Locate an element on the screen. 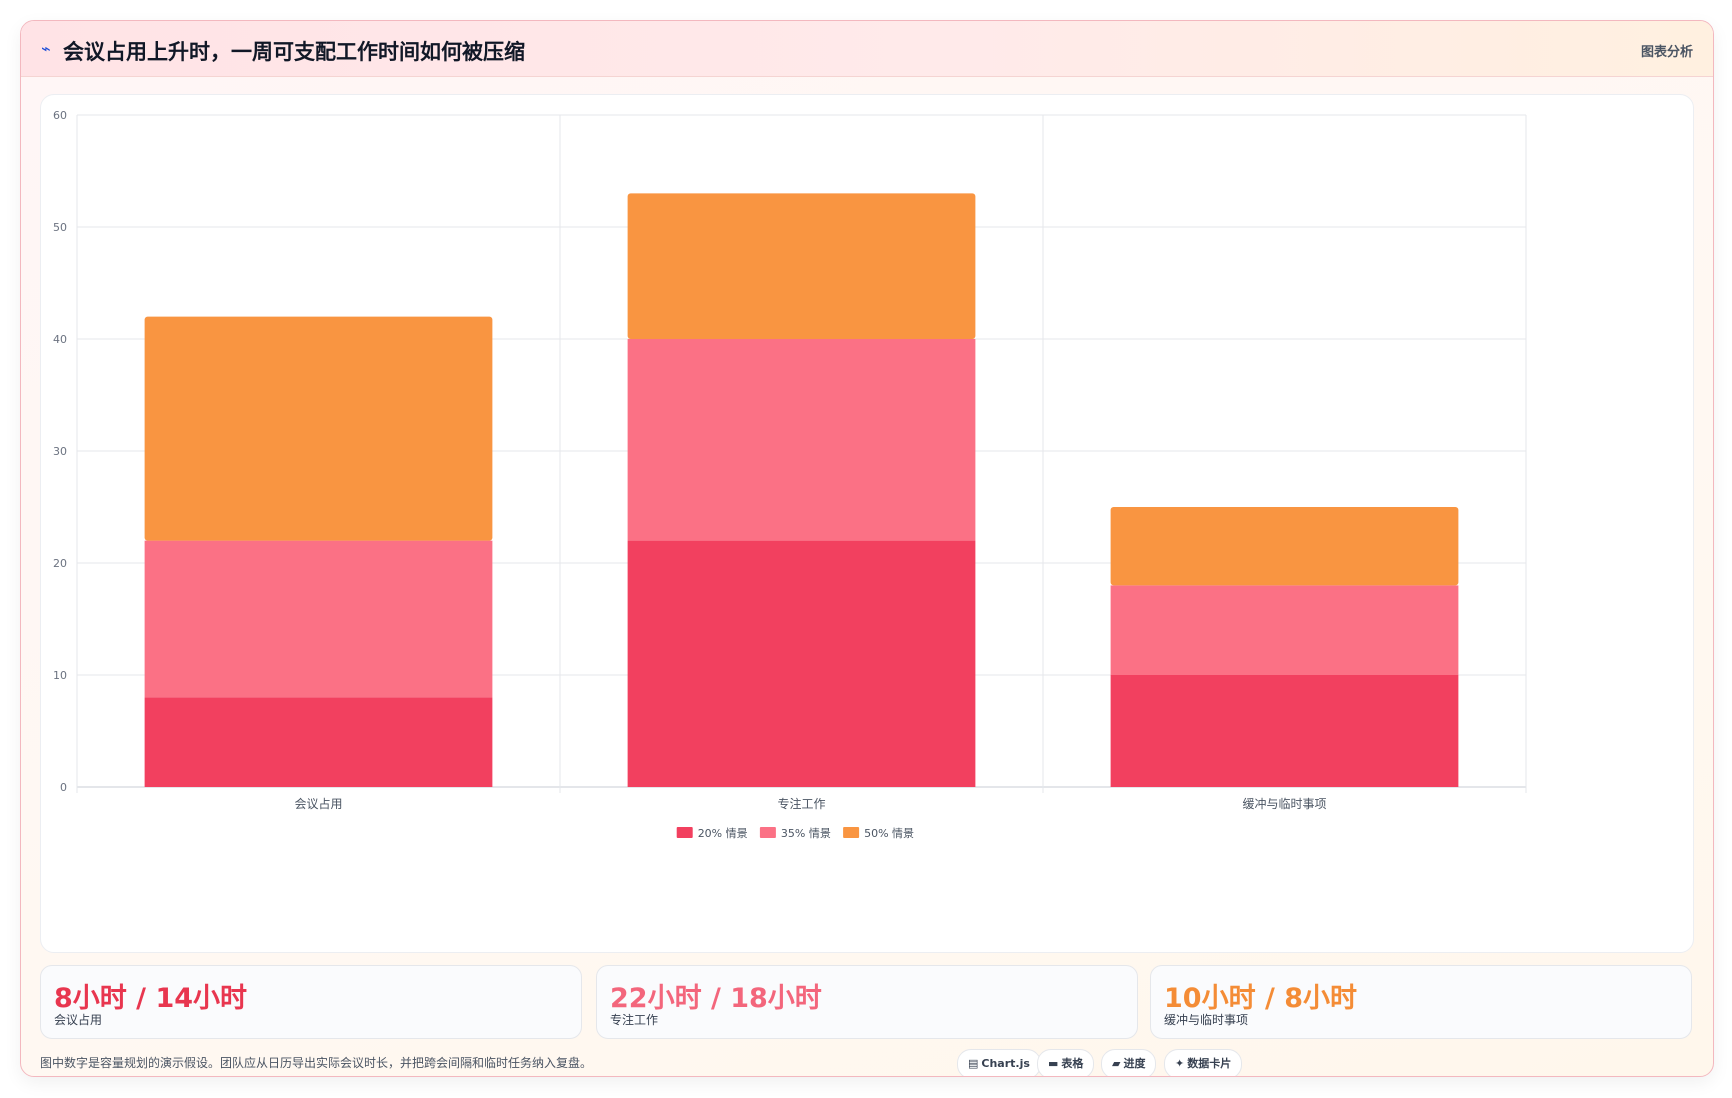 The height and width of the screenshot is (1098, 1732). legend-label: 50% 情景 is located at coordinates (889, 833).